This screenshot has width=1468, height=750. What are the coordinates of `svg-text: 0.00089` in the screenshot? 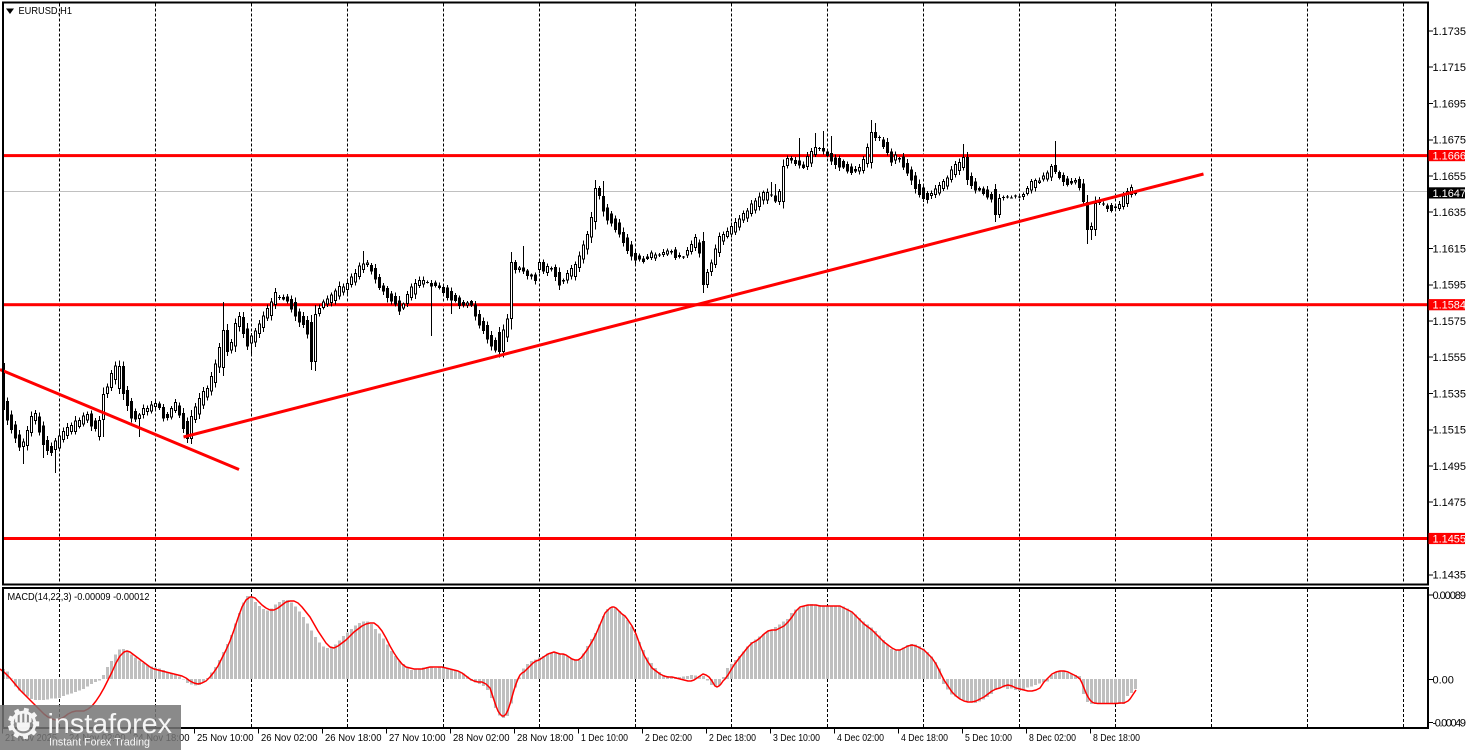 It's located at (1450, 596).